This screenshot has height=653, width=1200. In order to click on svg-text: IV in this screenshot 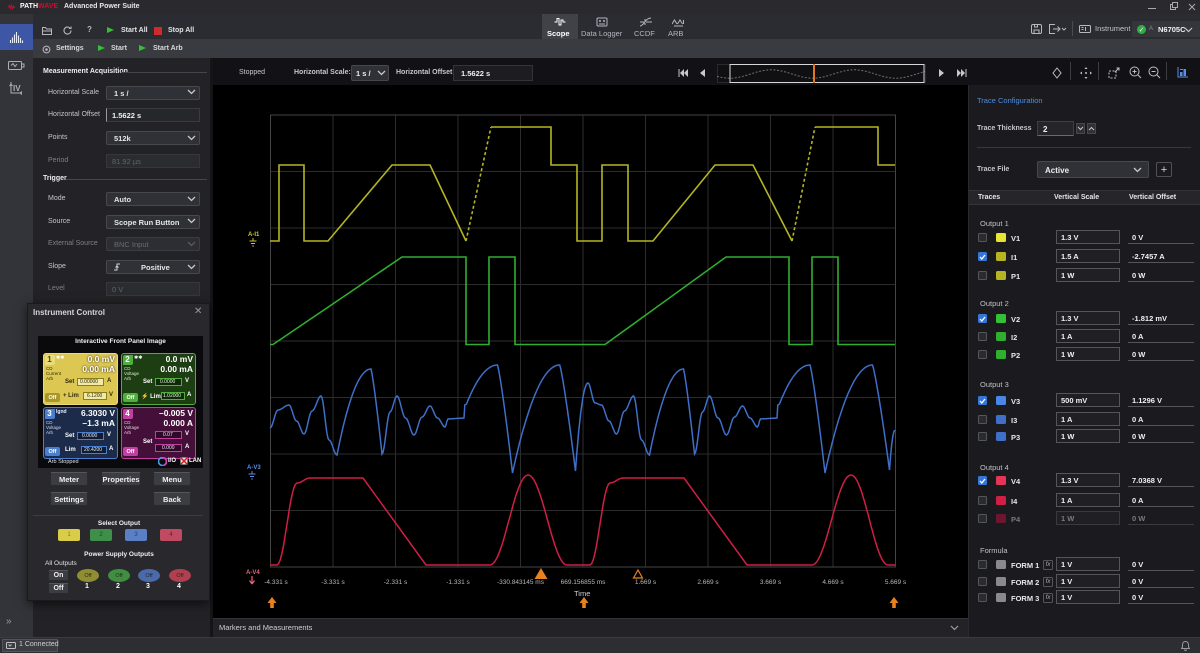, I will do `click(17, 88)`.